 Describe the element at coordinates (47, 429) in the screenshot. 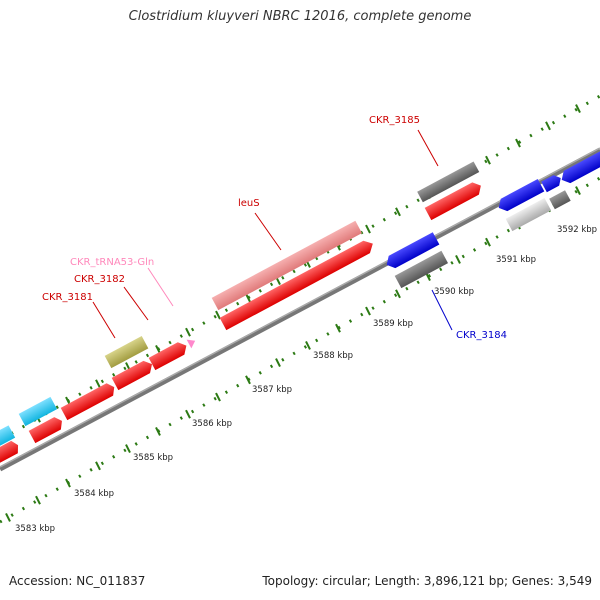

I see `feature-red-left` at that location.